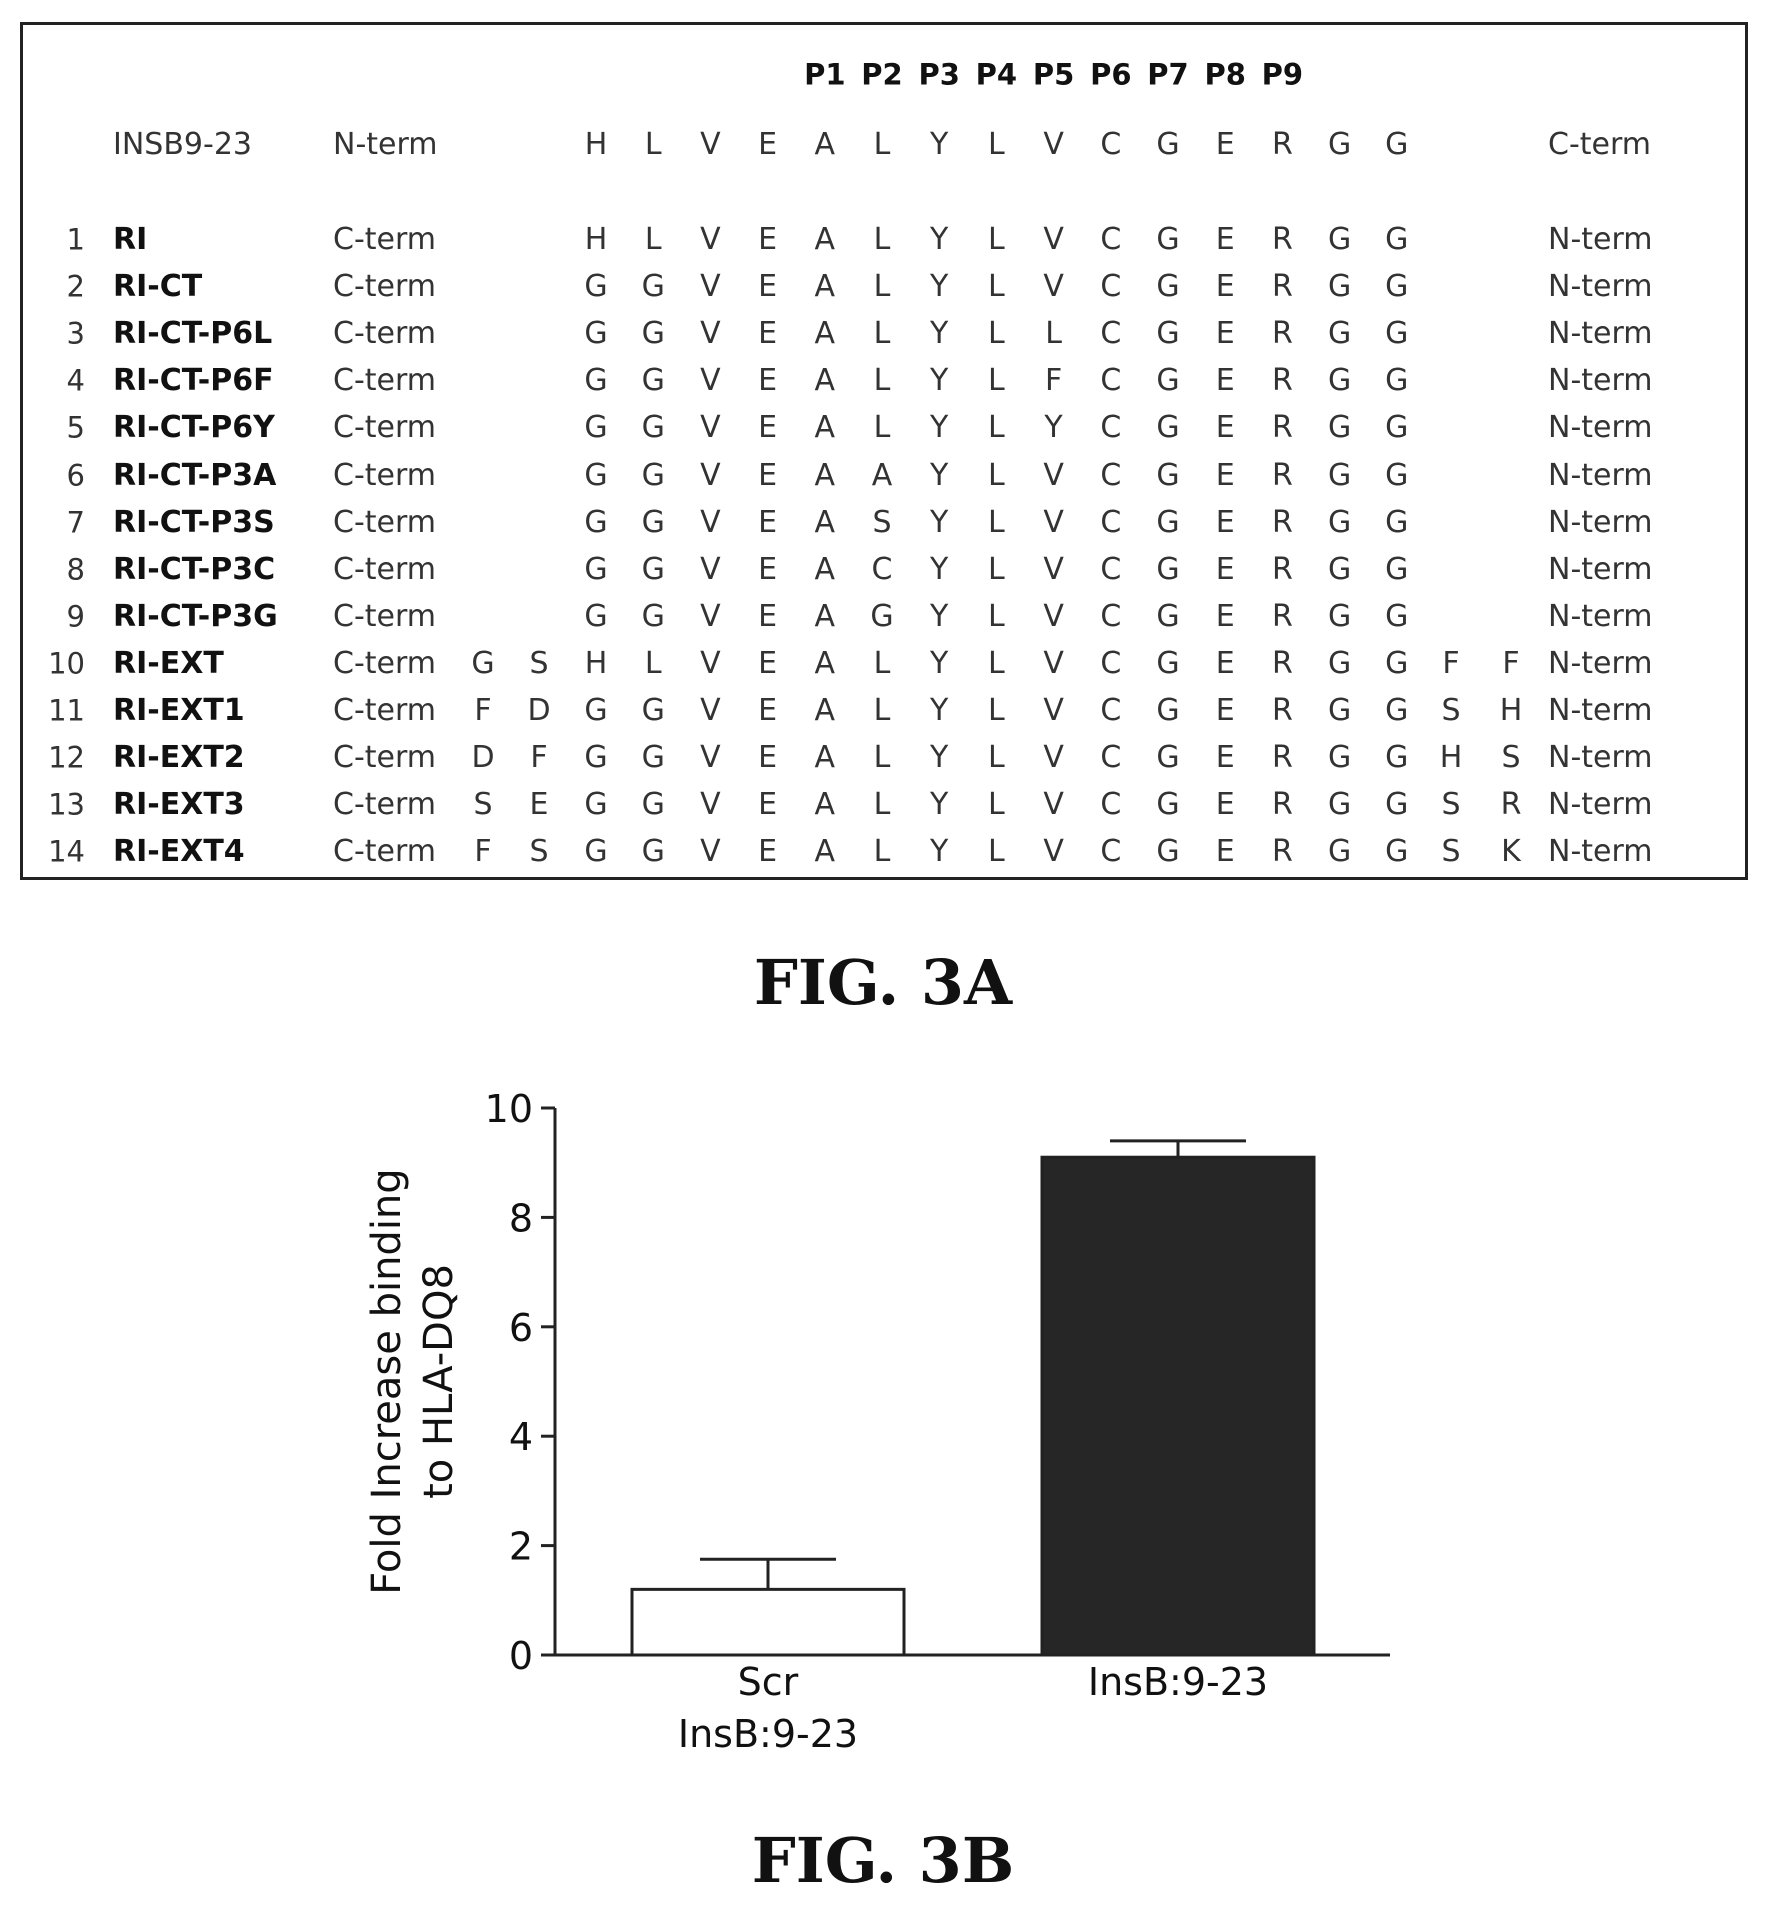 The width and height of the screenshot is (1766, 1916). Describe the element at coordinates (75, 616) in the screenshot. I see `row-number: 9` at that location.